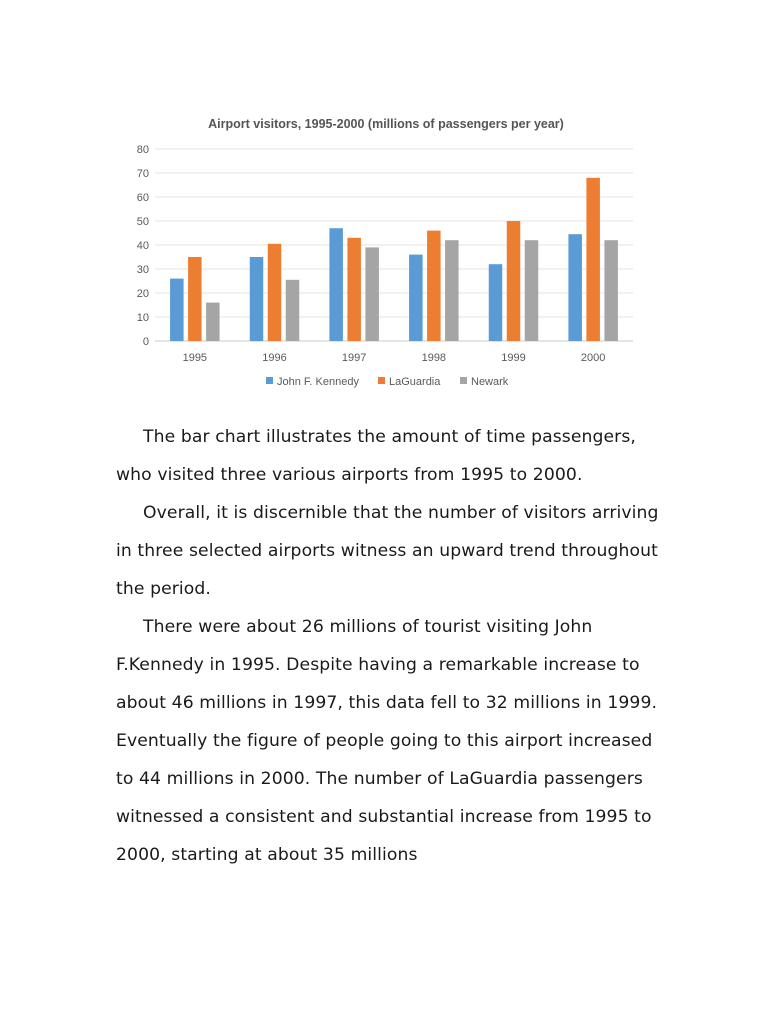 The width and height of the screenshot is (768, 1024). Describe the element at coordinates (434, 358) in the screenshot. I see `x-tick-label: 1998` at that location.